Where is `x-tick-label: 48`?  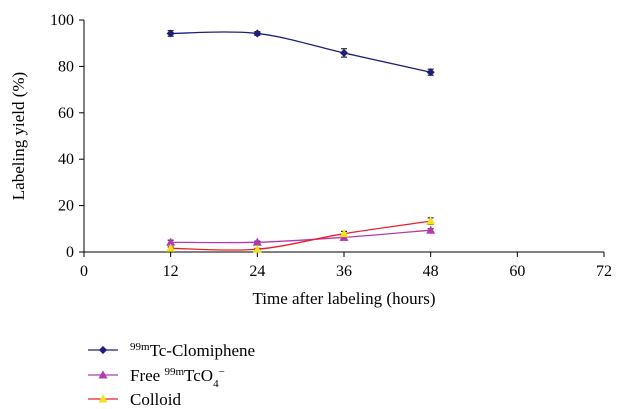
x-tick-label: 48 is located at coordinates (431, 271).